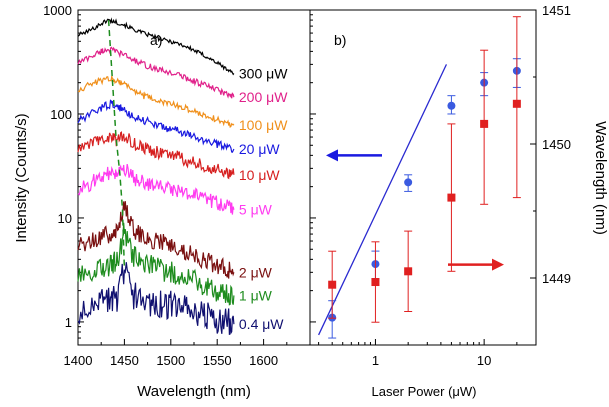  Describe the element at coordinates (256, 295) in the screenshot. I see `a-curve-label: 1 μW` at that location.